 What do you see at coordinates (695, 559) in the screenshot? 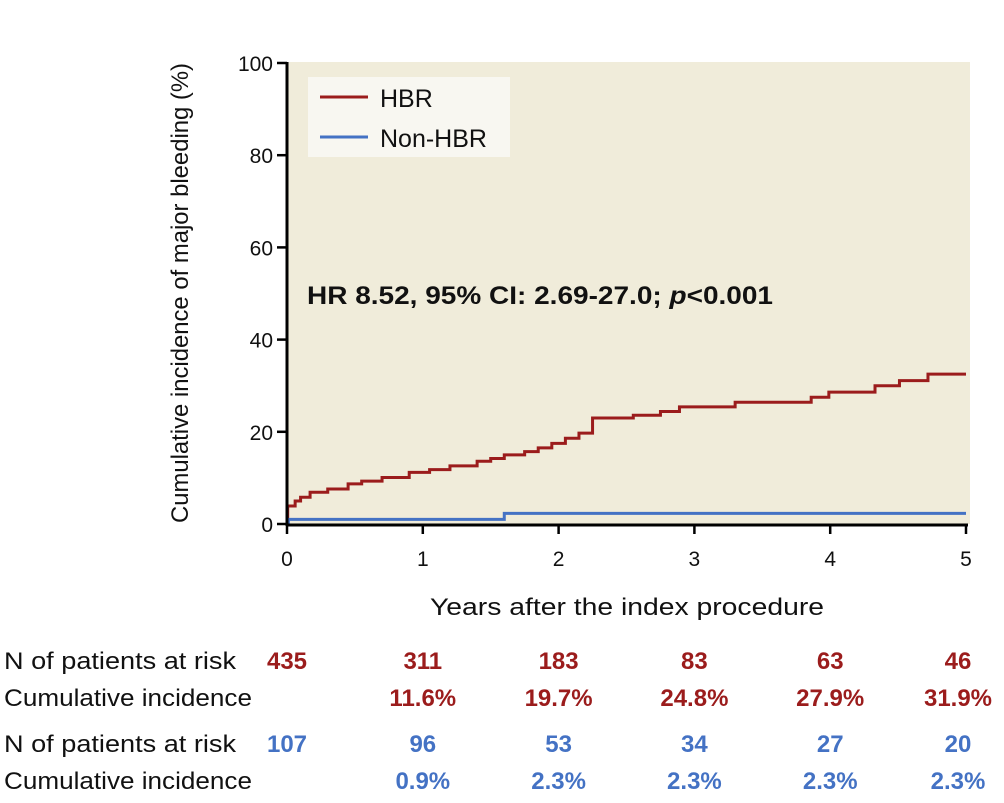
I see `x-tick-label: 3` at bounding box center [695, 559].